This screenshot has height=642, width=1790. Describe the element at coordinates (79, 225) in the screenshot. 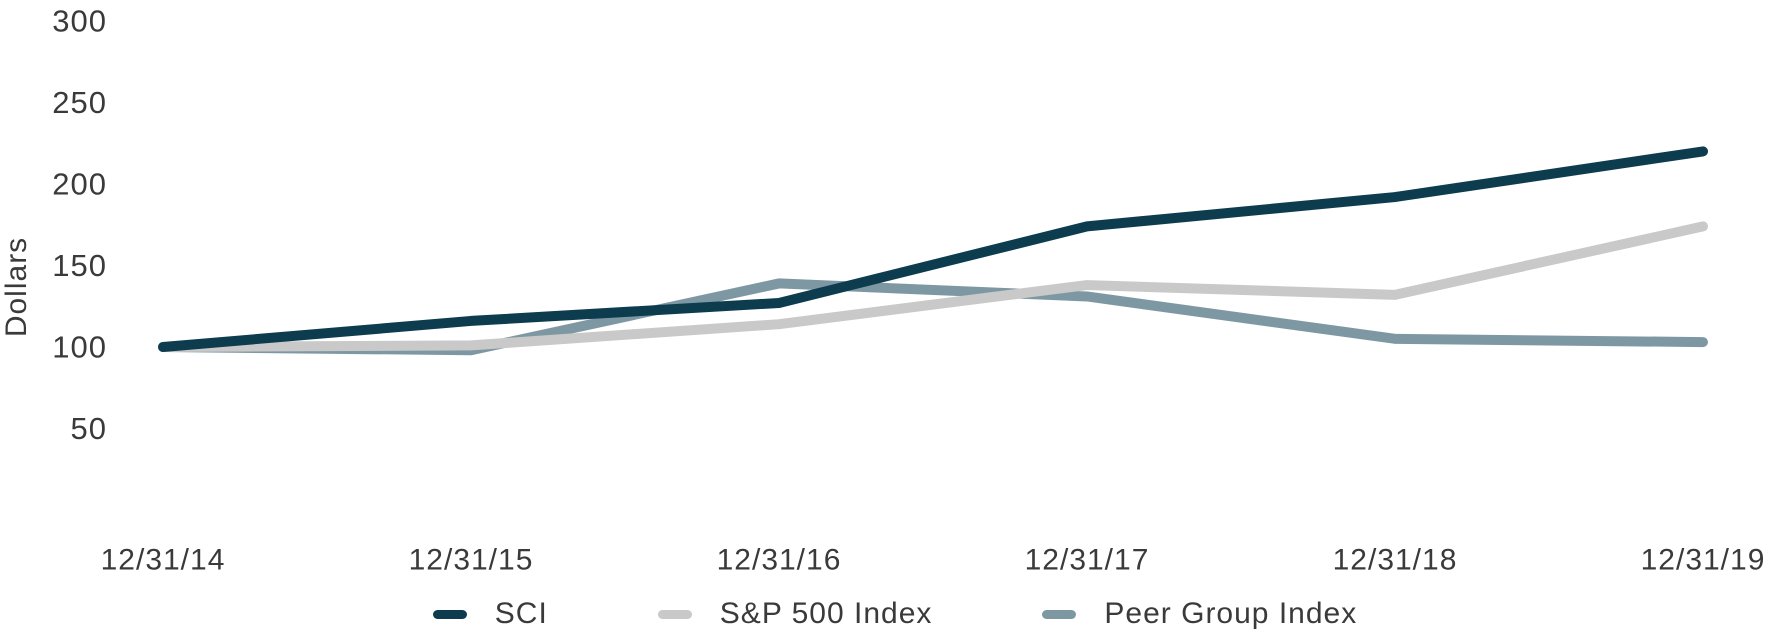

I see `y-axis: 50 100 150 200 250 300` at that location.